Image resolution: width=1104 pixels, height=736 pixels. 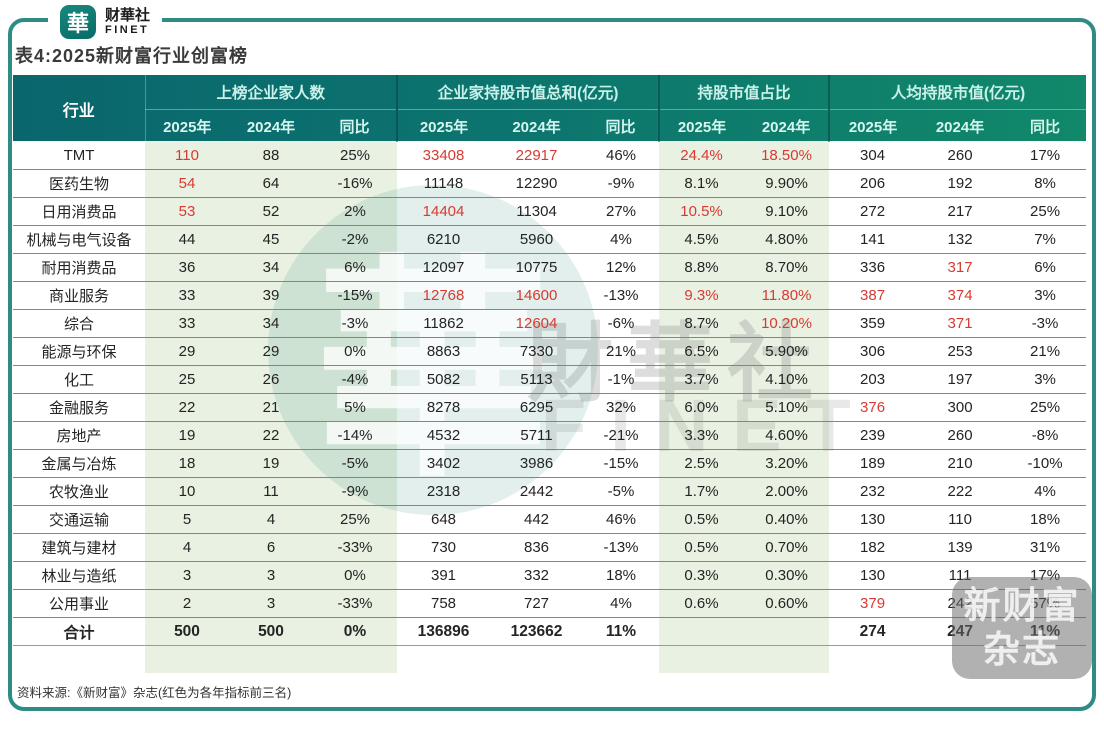 What do you see at coordinates (271, 491) in the screenshot?
I see `value-cell: 11` at bounding box center [271, 491].